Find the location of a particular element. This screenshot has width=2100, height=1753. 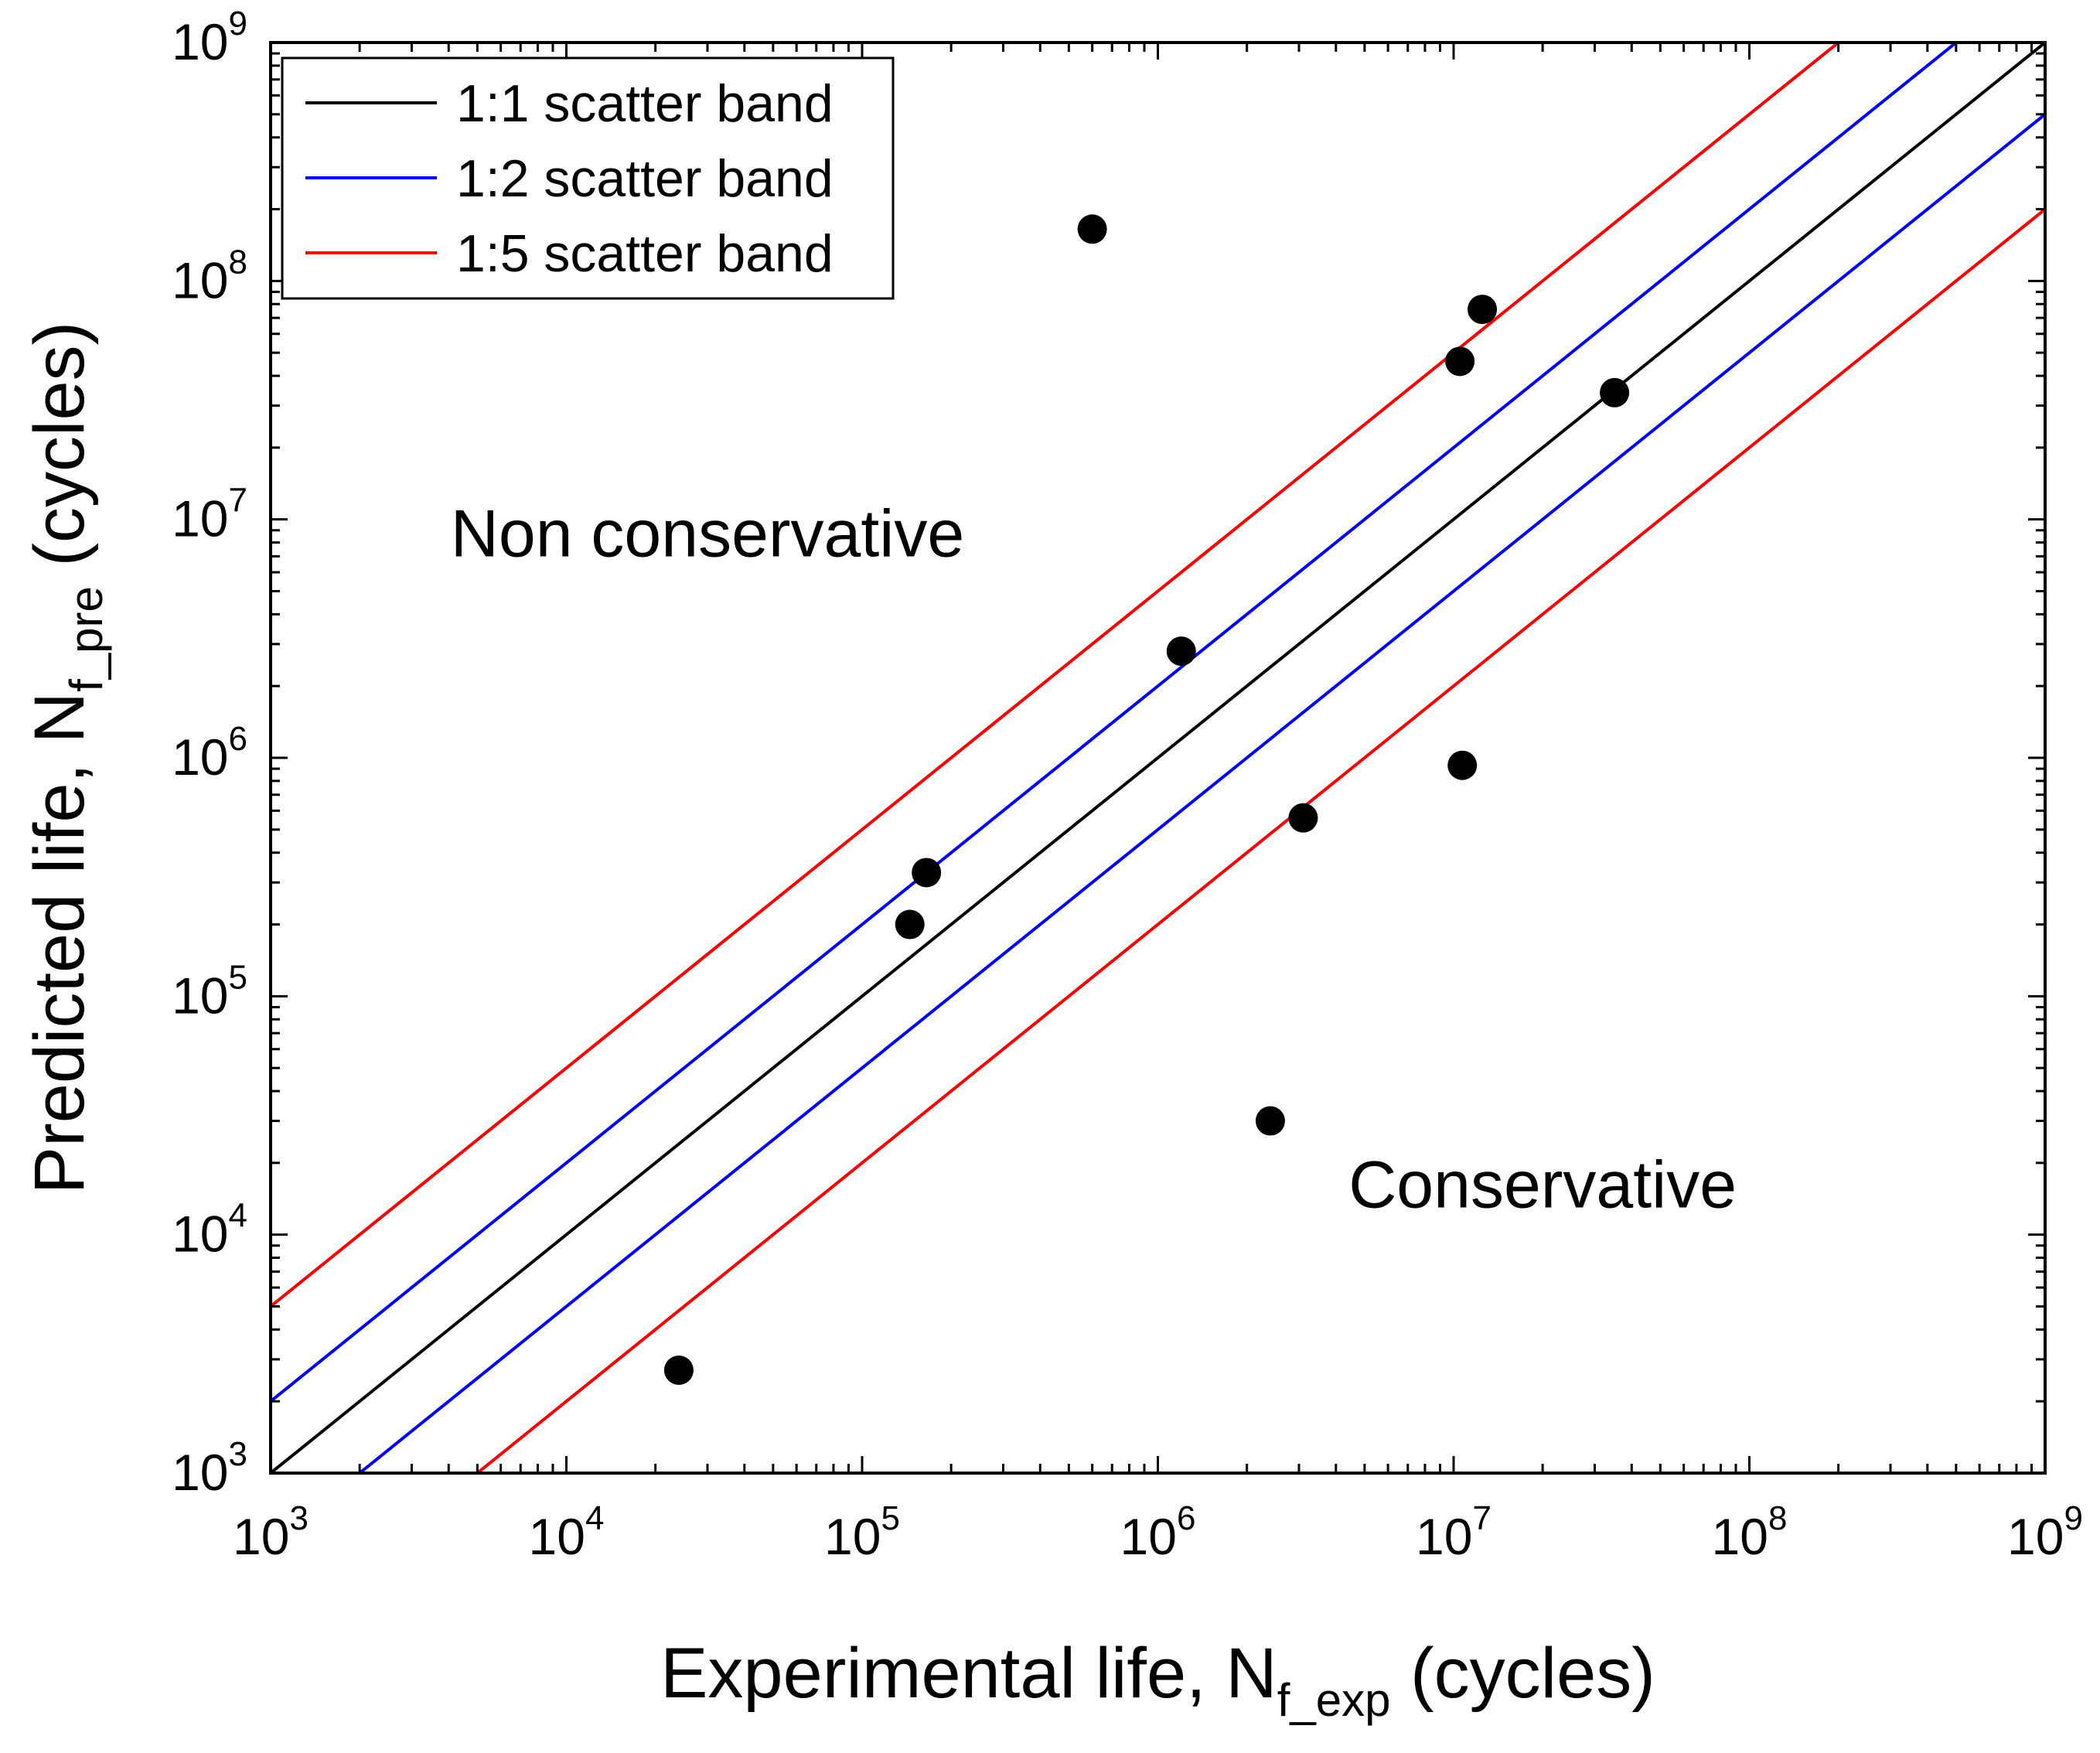

legend-label: 1:1 scatter band is located at coordinates (645, 103).